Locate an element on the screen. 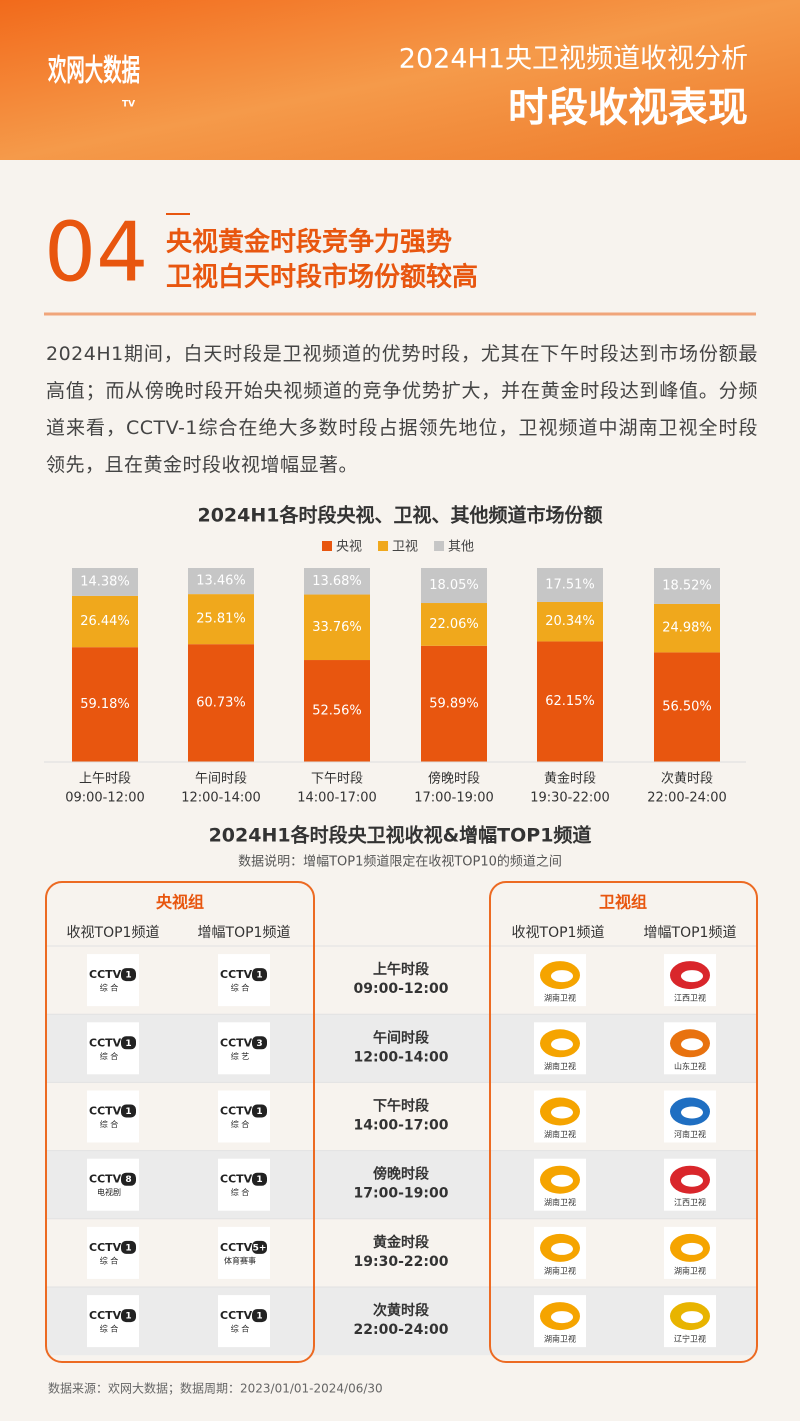 This screenshot has height=1421, width=800. logo-badge: TV is located at coordinates (128, 105).